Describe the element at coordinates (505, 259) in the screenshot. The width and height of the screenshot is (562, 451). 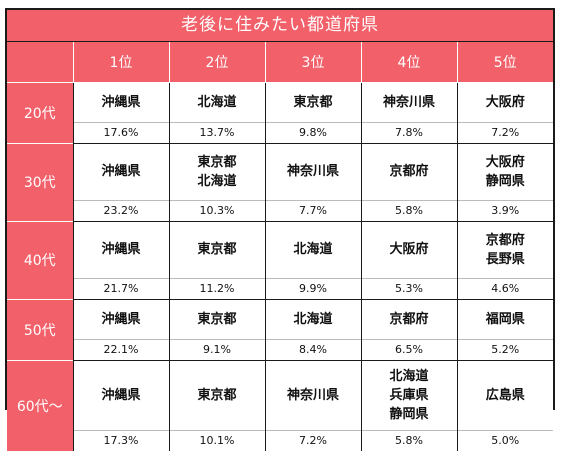
I see `prefecture-name: 長野県` at that location.